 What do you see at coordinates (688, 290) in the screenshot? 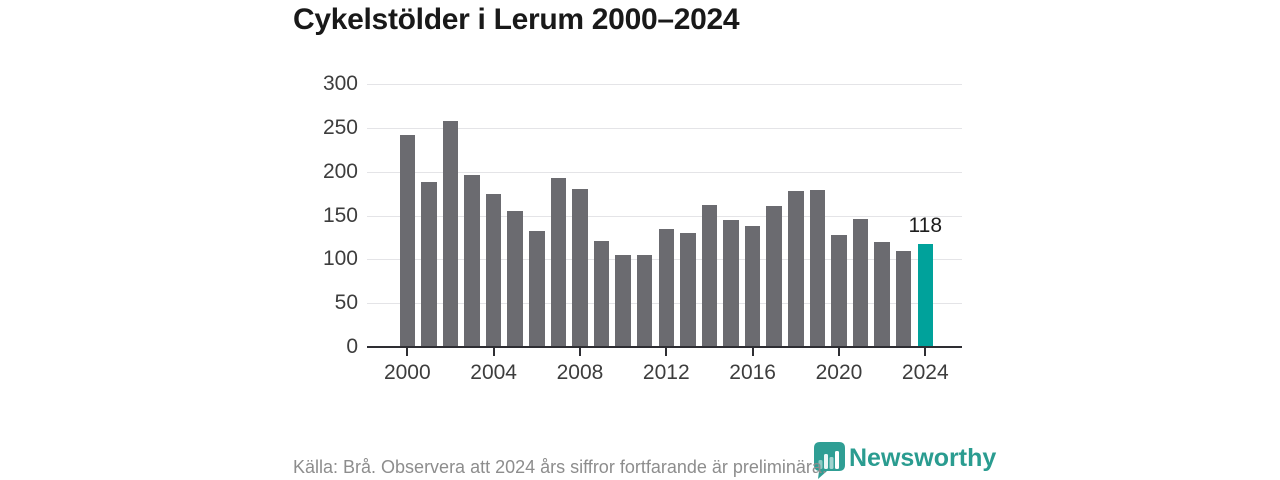
I see `bar-2013` at bounding box center [688, 290].